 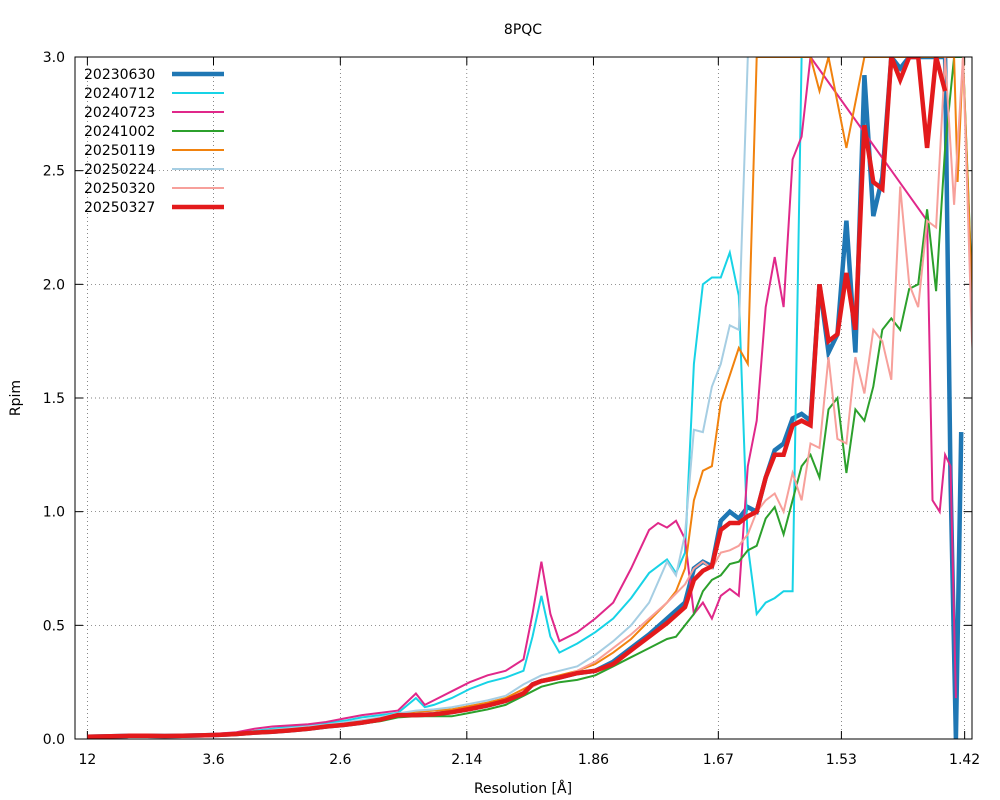 What do you see at coordinates (54, 740) in the screenshot?
I see `y-tick-label: 0.0` at bounding box center [54, 740].